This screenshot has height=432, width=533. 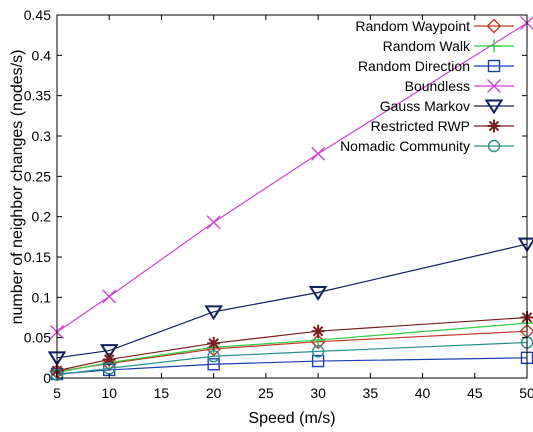 What do you see at coordinates (42, 217) in the screenshot?
I see `y-tick-label: 0.2` at bounding box center [42, 217].